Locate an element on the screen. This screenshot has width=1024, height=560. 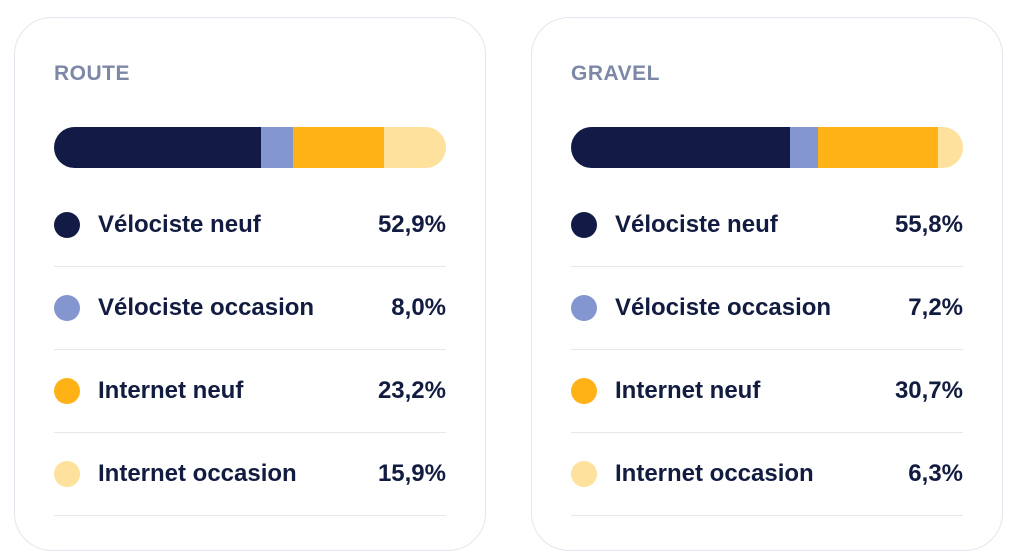
legend-value: 30,7% is located at coordinates (928, 390).